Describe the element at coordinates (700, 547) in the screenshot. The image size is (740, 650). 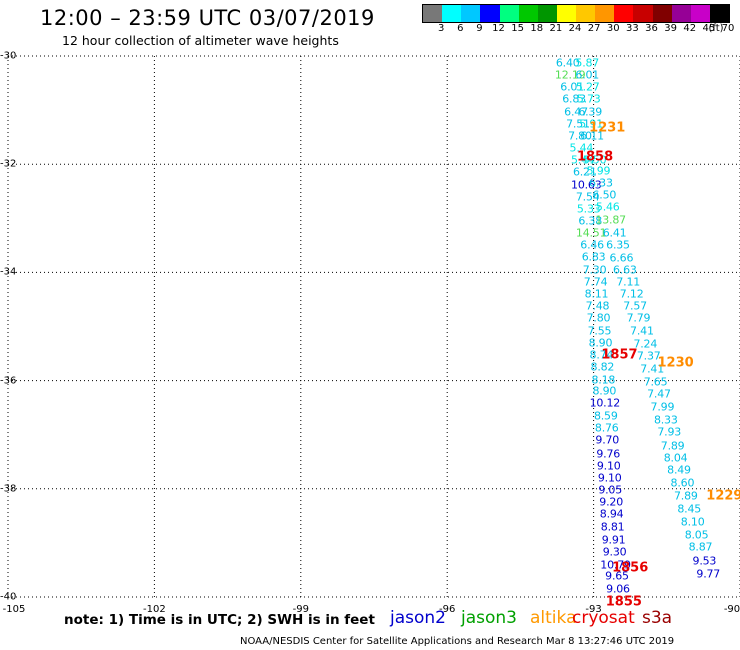
I see `wave-height-value: 8.87` at that location.